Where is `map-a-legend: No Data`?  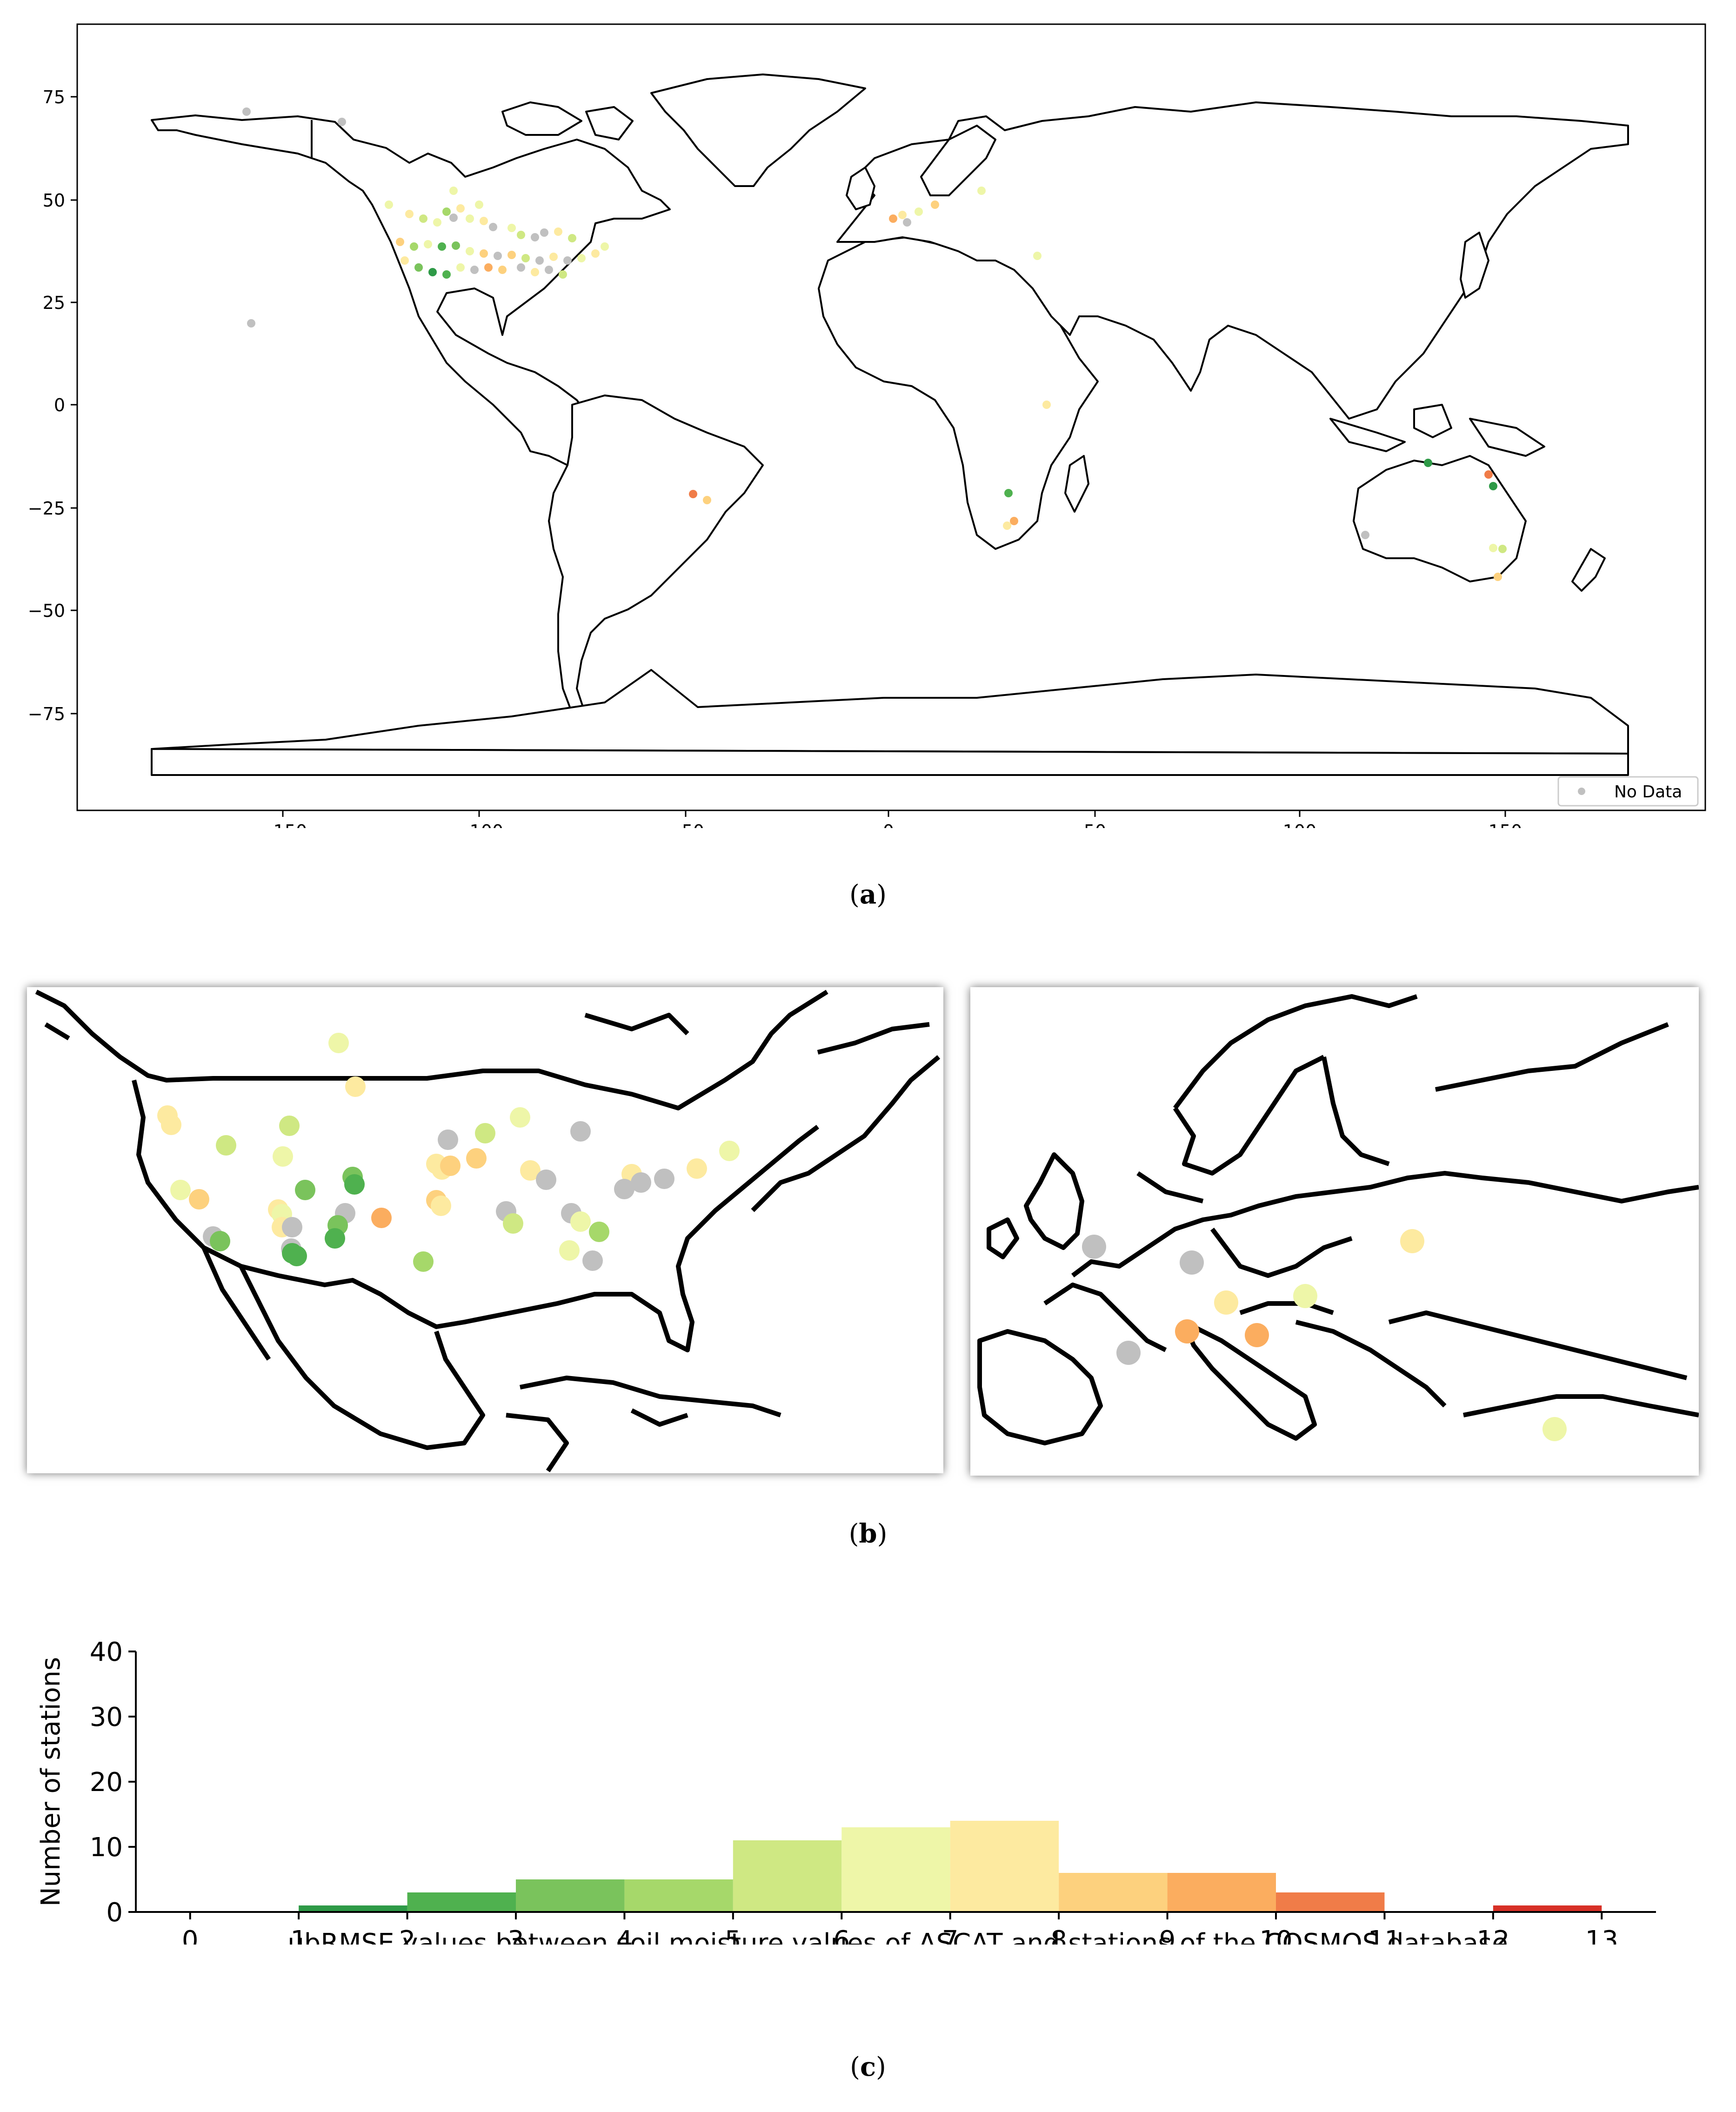
map-a-legend: No Data is located at coordinates (1628, 791).